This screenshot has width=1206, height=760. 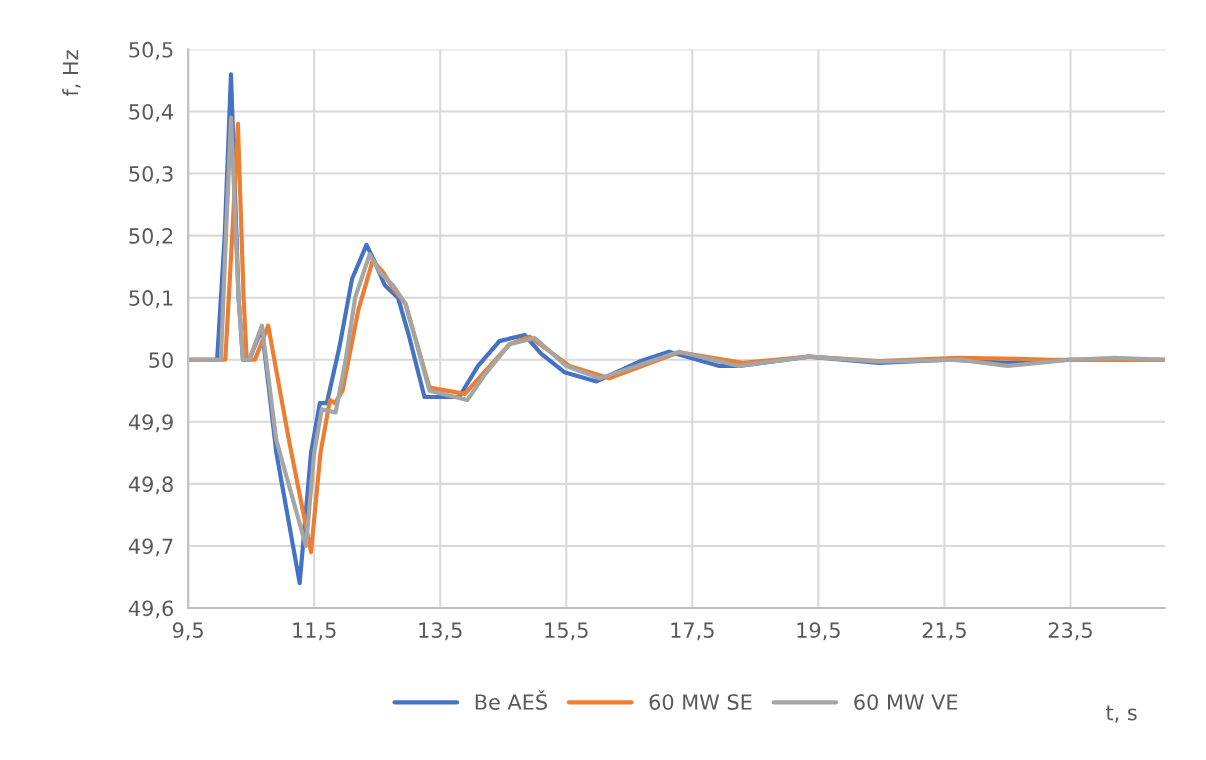 What do you see at coordinates (150, 547) in the screenshot?
I see `y-tick-label: 49,7` at bounding box center [150, 547].